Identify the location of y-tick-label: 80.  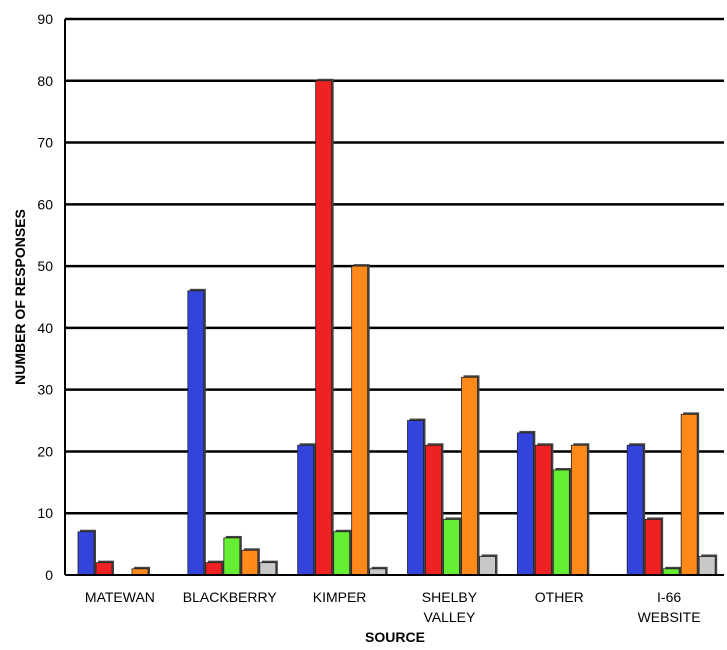
(45, 81).